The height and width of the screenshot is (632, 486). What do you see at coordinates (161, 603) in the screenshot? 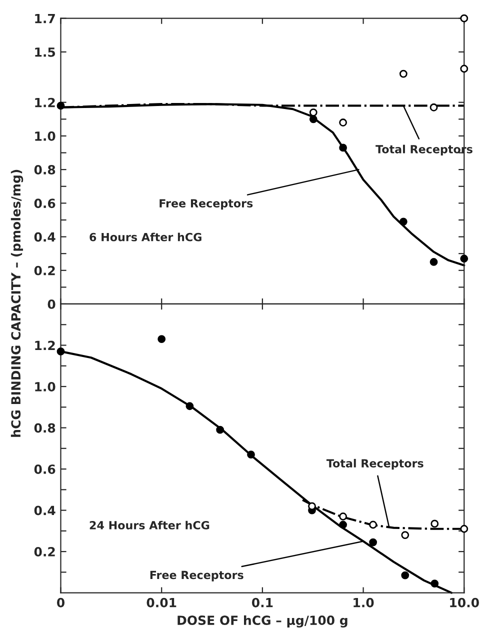
I see `x-tick-label: 0.01` at bounding box center [161, 603].